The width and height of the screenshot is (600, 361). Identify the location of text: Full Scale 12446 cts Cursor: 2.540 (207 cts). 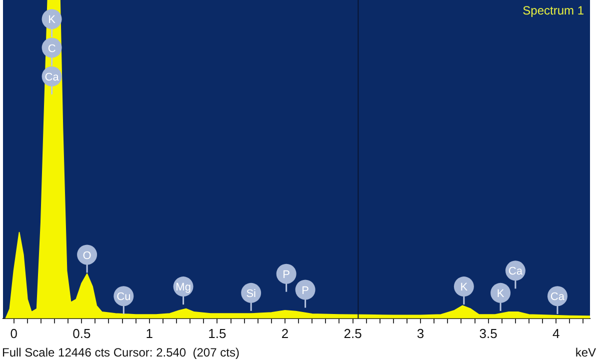
(121, 352).